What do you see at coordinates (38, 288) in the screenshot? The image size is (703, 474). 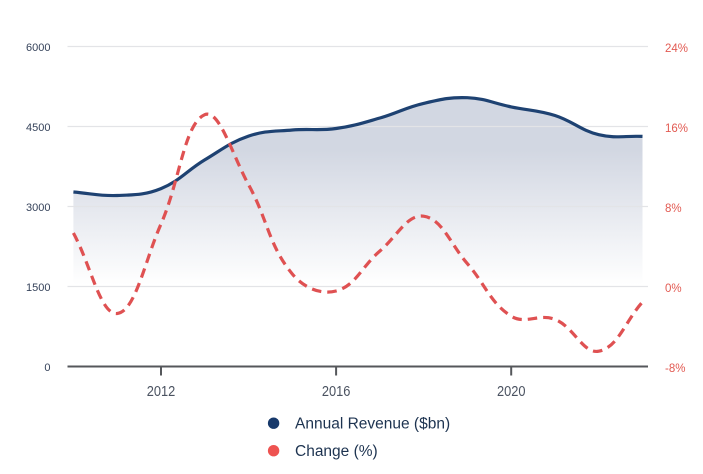 I see `svg-text: 1500` at bounding box center [38, 288].